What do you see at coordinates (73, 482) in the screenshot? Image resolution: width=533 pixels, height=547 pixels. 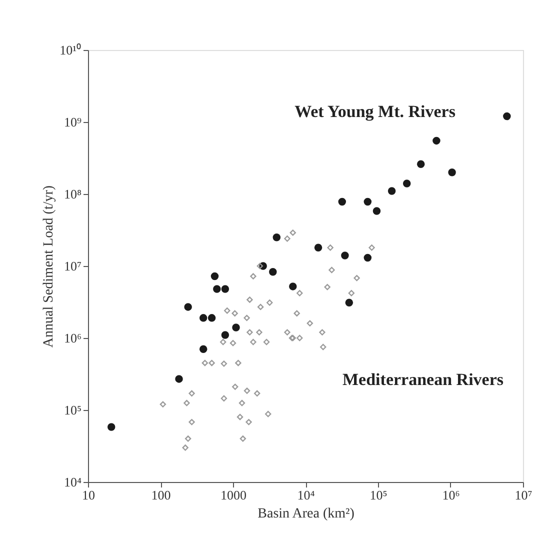 I see `y-tick-label: 10⁴` at bounding box center [73, 482].